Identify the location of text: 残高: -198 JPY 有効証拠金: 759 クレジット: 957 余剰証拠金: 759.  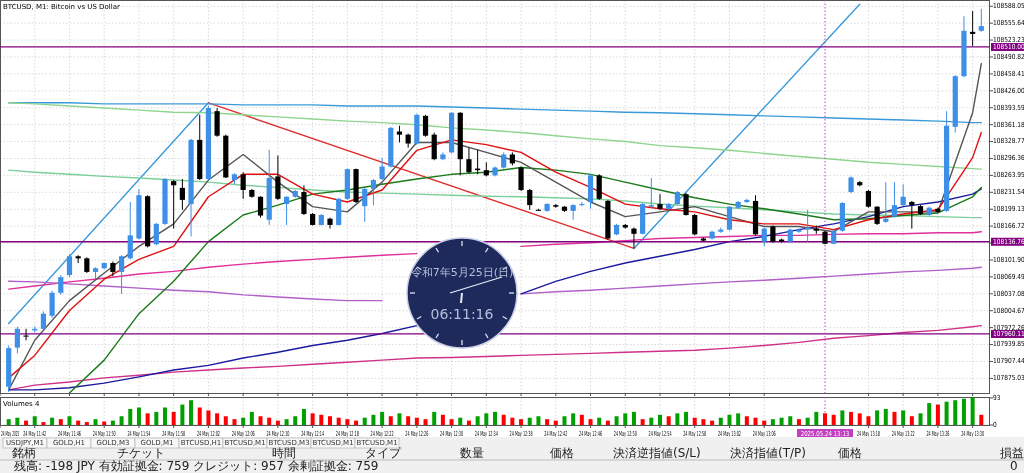
(196, 466).